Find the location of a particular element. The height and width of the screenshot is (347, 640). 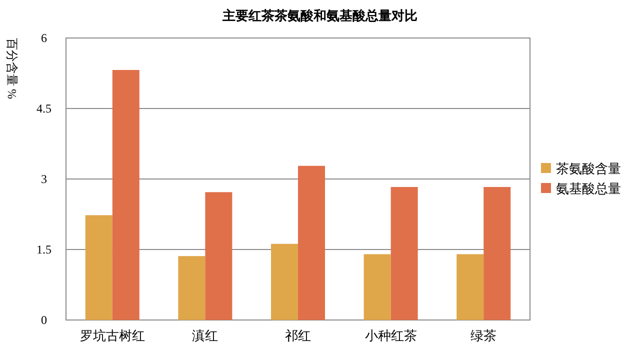

y-tick-label: 4.5 is located at coordinates (44, 109).